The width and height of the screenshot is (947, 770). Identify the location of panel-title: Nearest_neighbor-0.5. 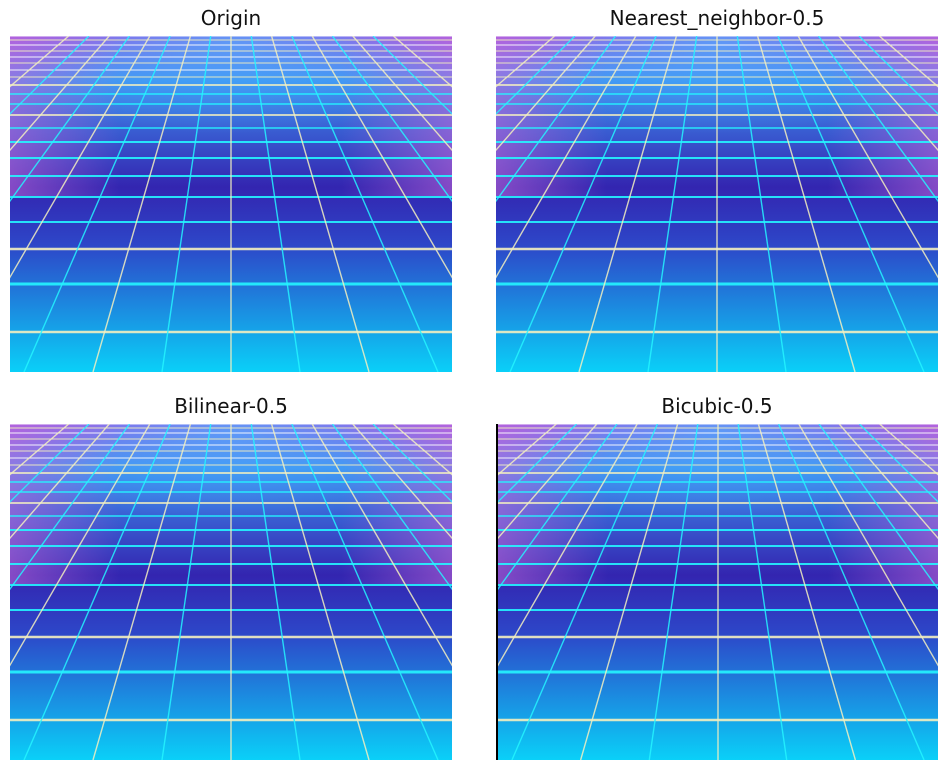
(717, 18).